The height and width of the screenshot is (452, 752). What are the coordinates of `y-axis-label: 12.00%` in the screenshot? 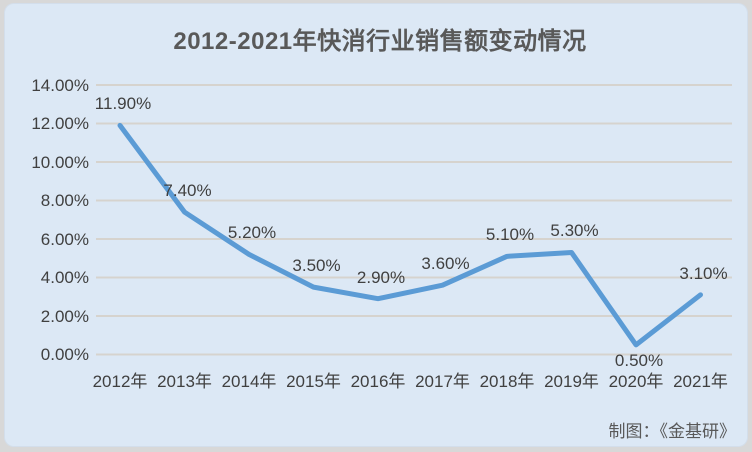 It's located at (60, 123).